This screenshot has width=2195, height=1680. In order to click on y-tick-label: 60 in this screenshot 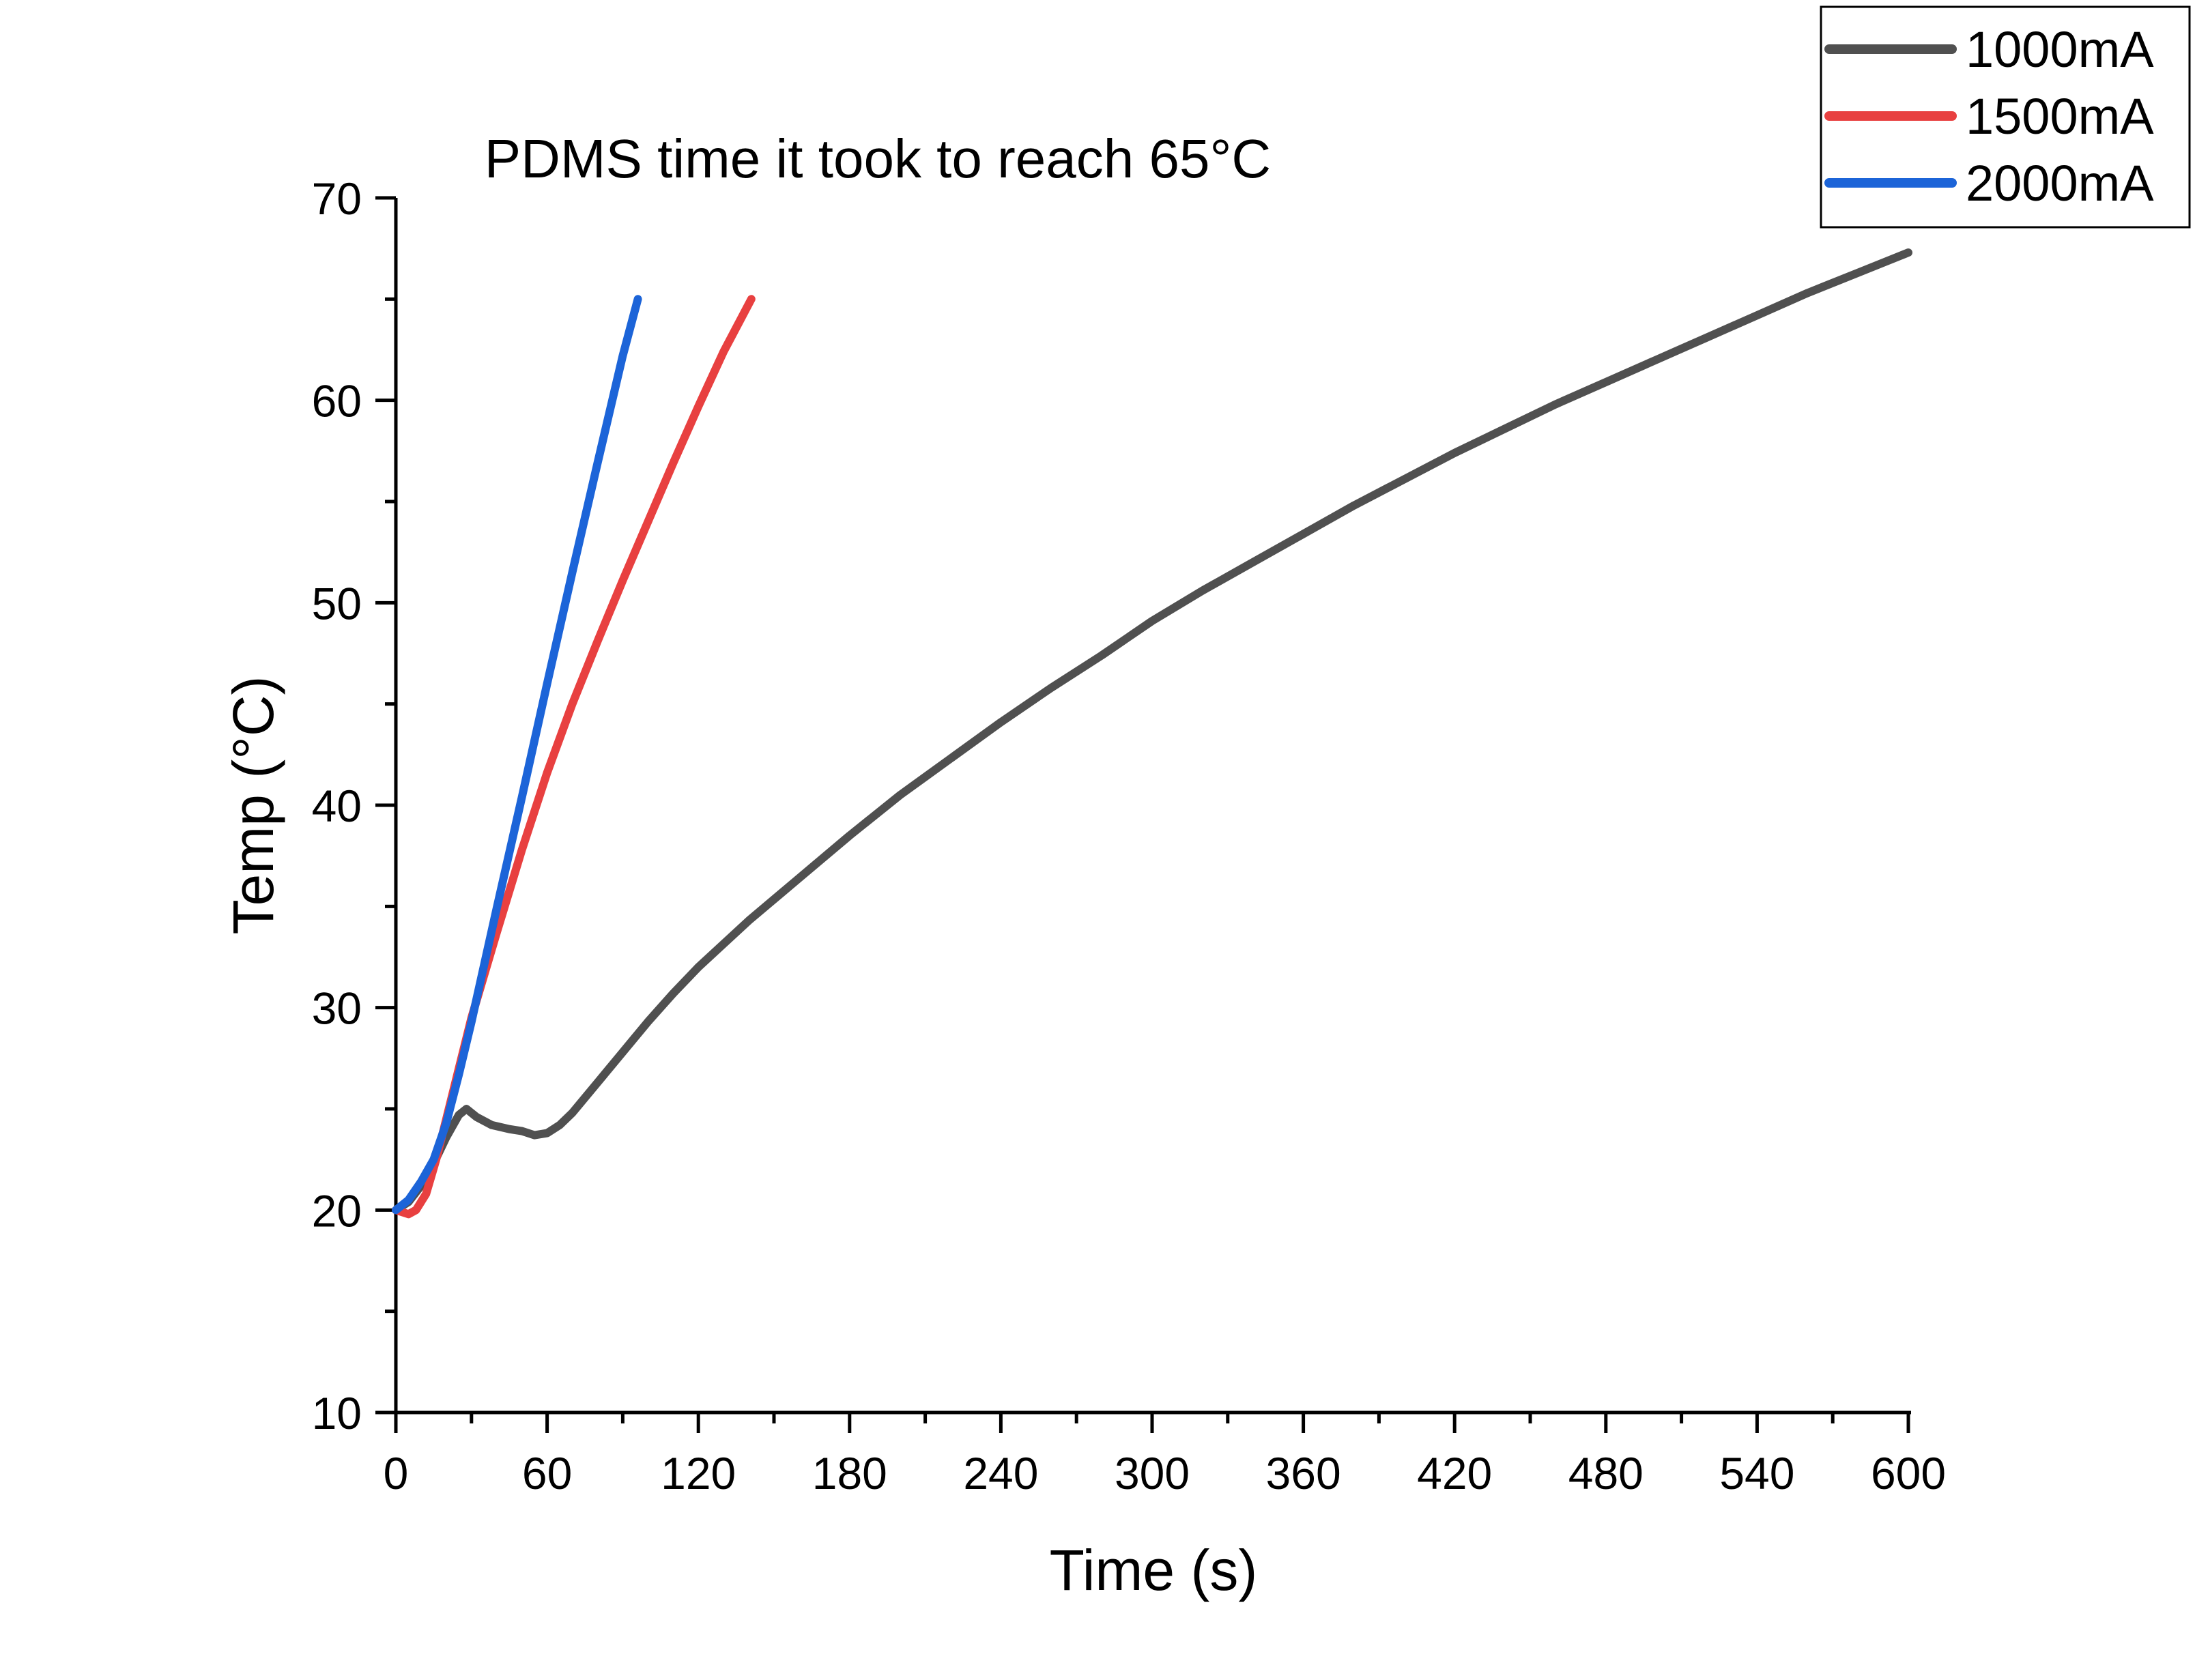, I will do `click(337, 401)`.